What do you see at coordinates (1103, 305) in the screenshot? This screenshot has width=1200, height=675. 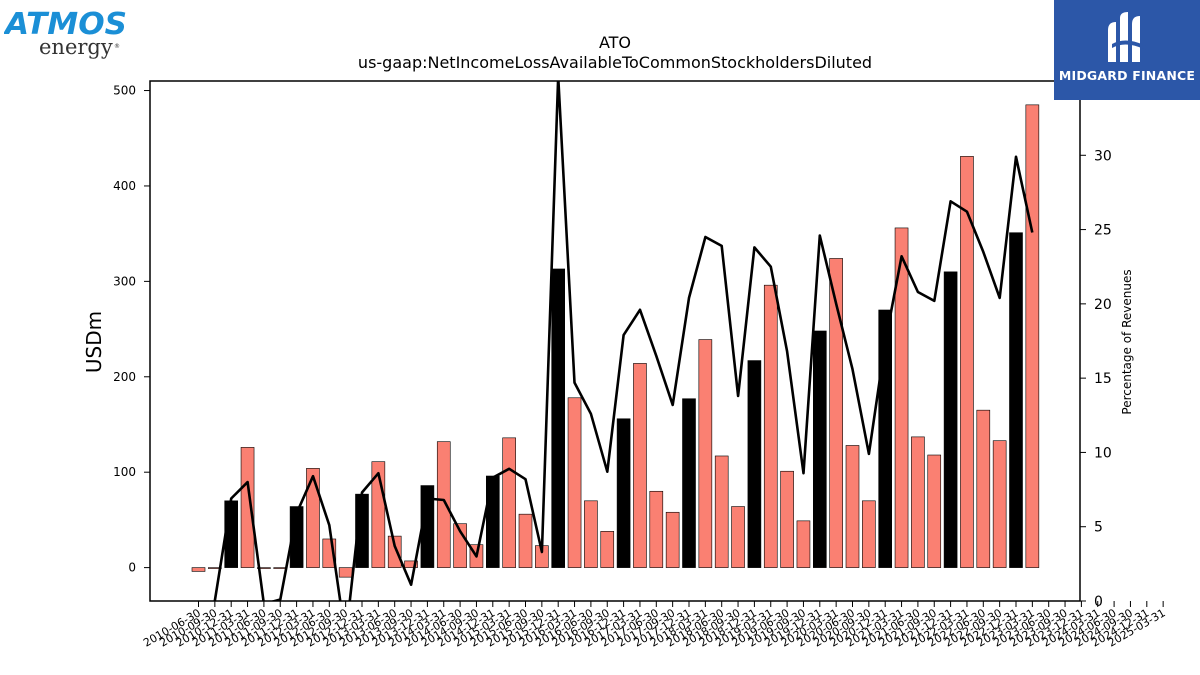 I see `y2-tick-label: 20` at bounding box center [1103, 305].